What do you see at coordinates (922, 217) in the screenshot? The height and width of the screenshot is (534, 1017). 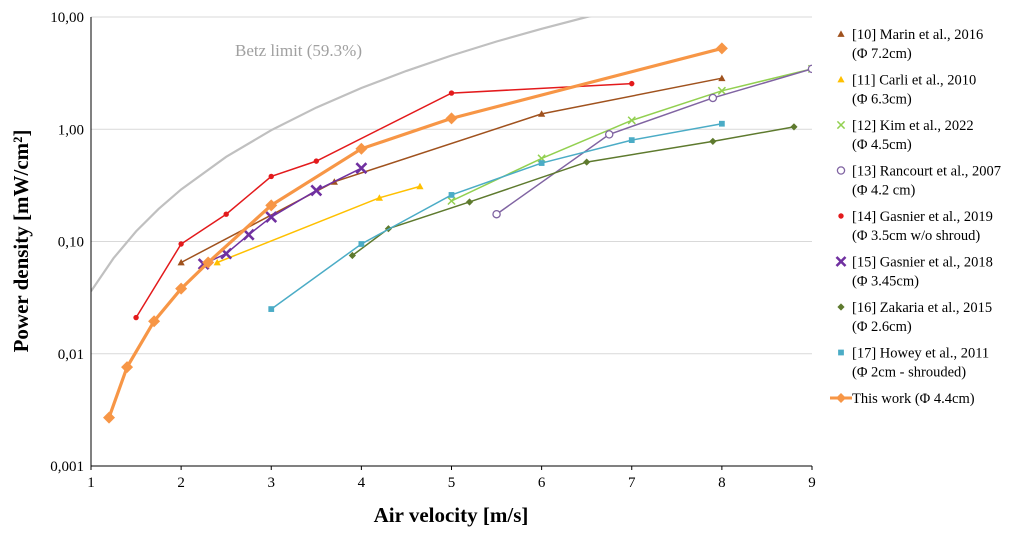 I see `legend-label: [14] Gasnier et al., 2019` at bounding box center [922, 217].